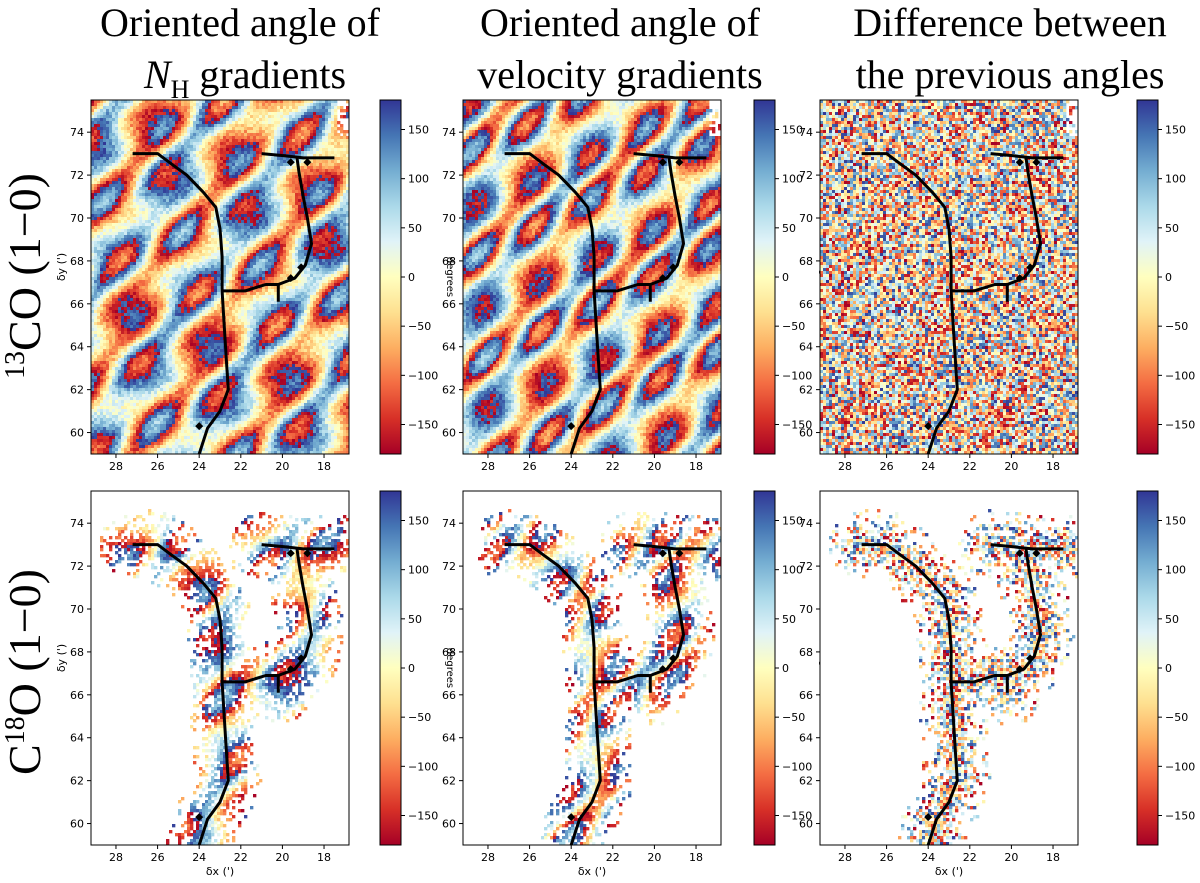 The width and height of the screenshot is (1200, 883). Describe the element at coordinates (806, 566) in the screenshot. I see `y-tick-label: 72` at that location.